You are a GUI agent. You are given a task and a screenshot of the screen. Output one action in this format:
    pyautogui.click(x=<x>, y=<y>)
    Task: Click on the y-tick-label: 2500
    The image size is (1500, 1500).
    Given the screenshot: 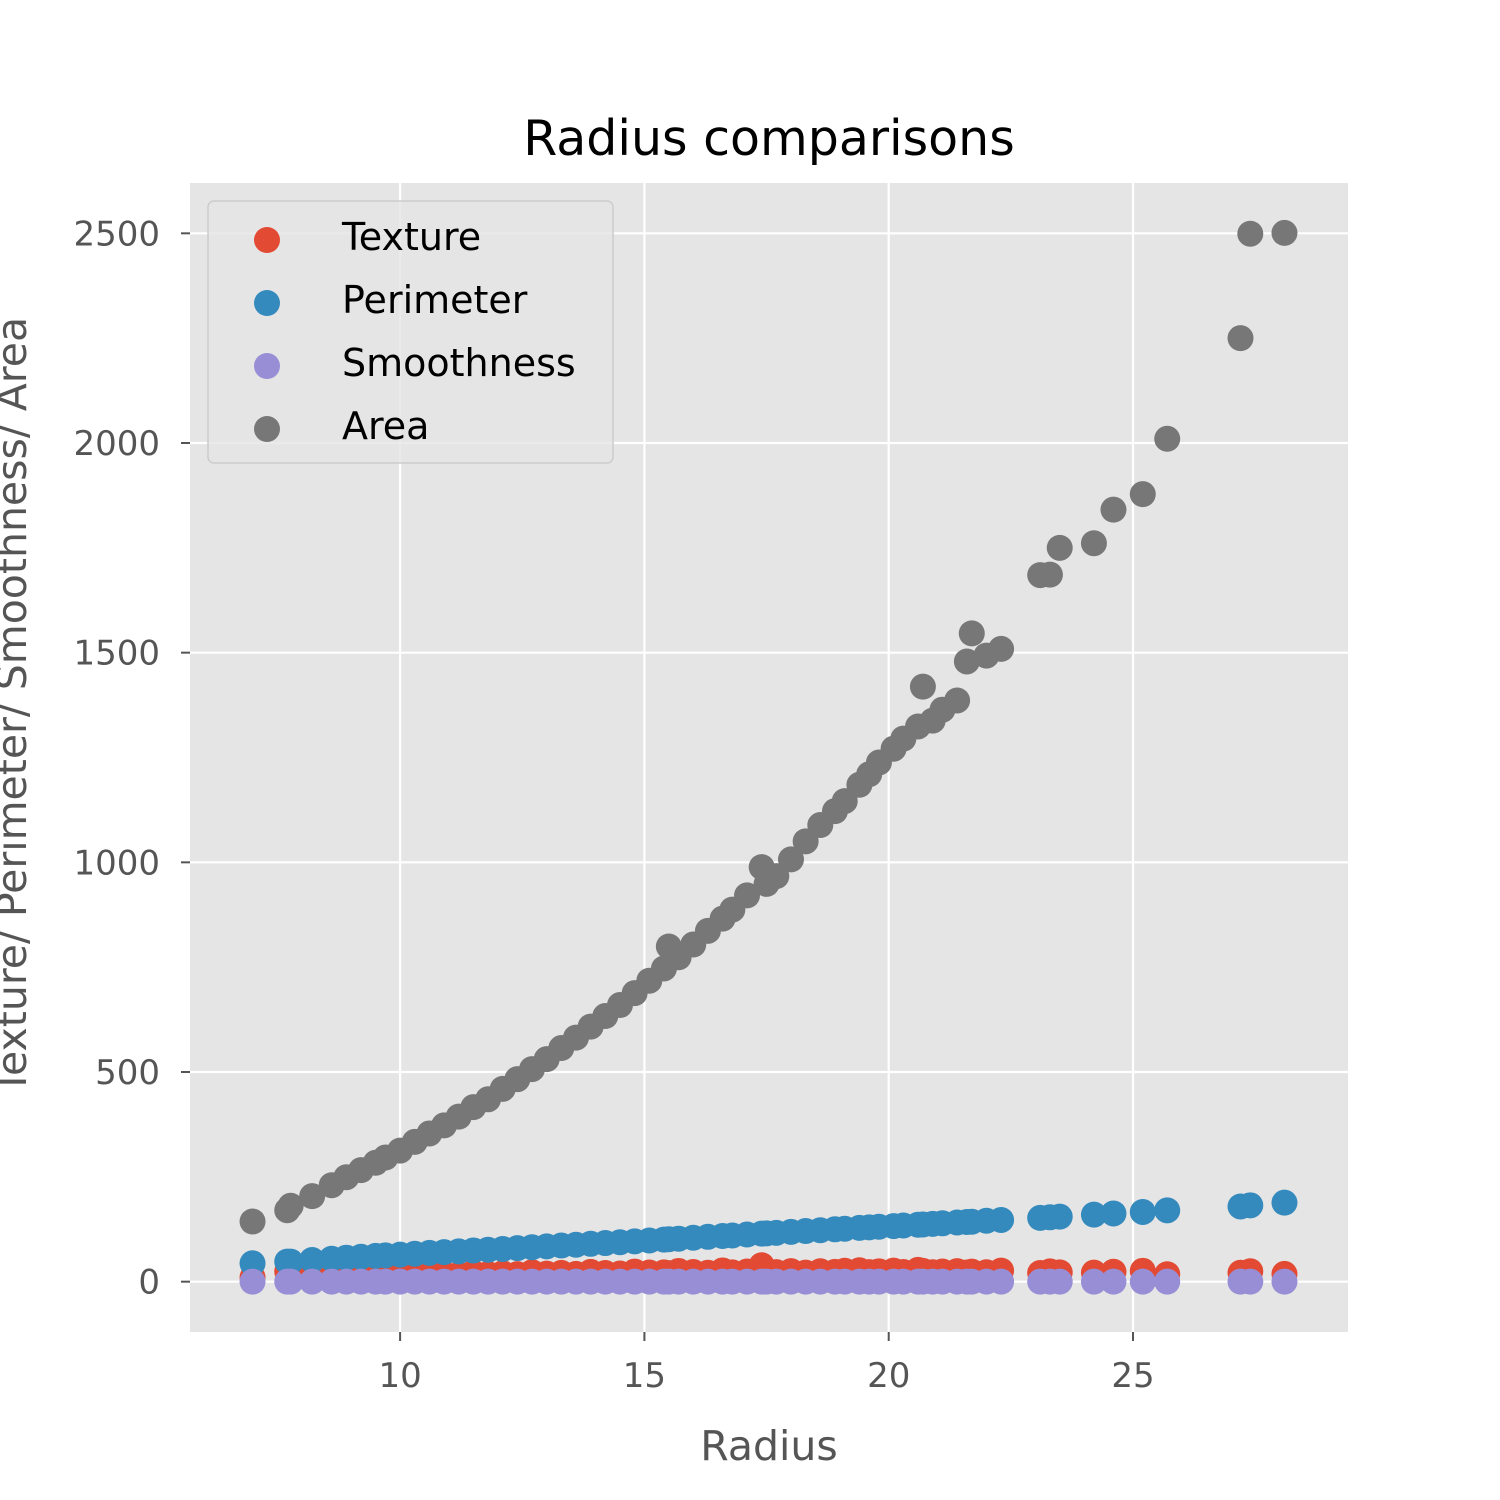 What is the action you would take?
    pyautogui.click(x=116, y=234)
    